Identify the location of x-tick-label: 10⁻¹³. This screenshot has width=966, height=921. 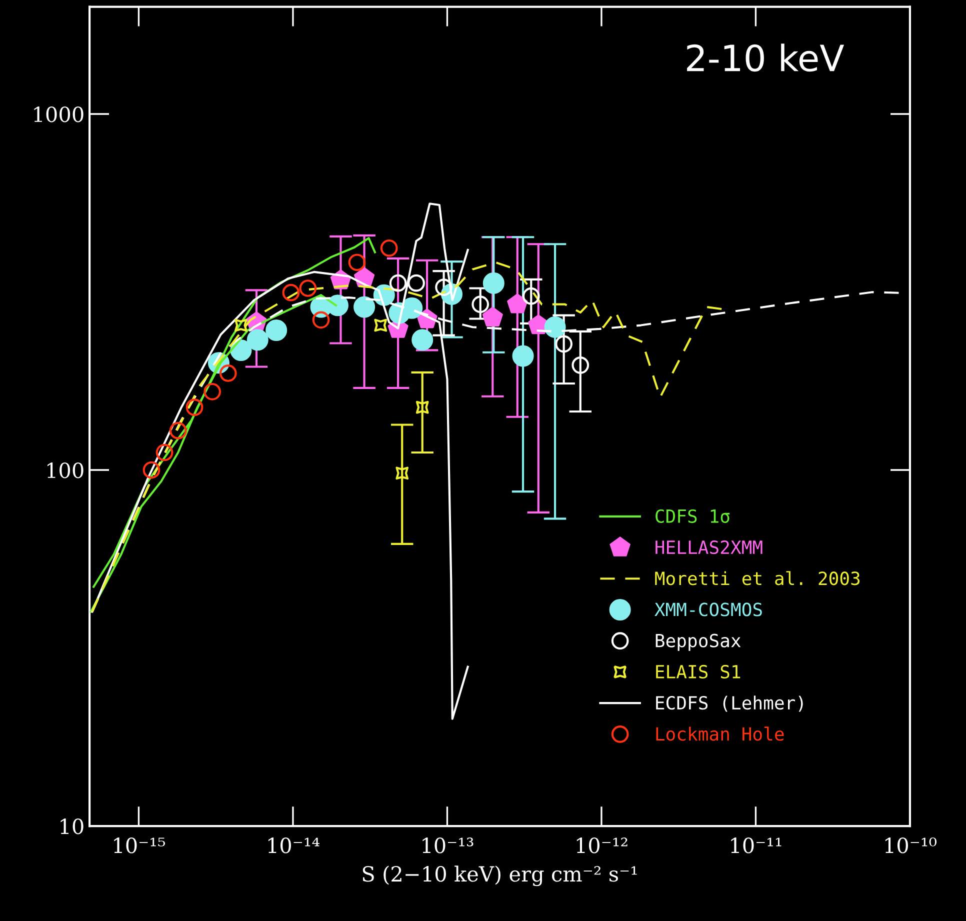
(448, 846).